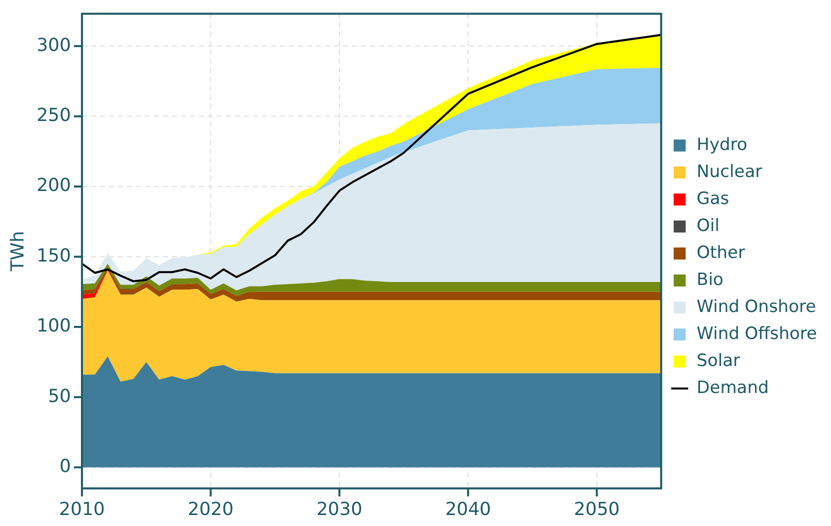 The width and height of the screenshot is (831, 526). What do you see at coordinates (468, 509) in the screenshot?
I see `x-tick-label: 2040` at bounding box center [468, 509].